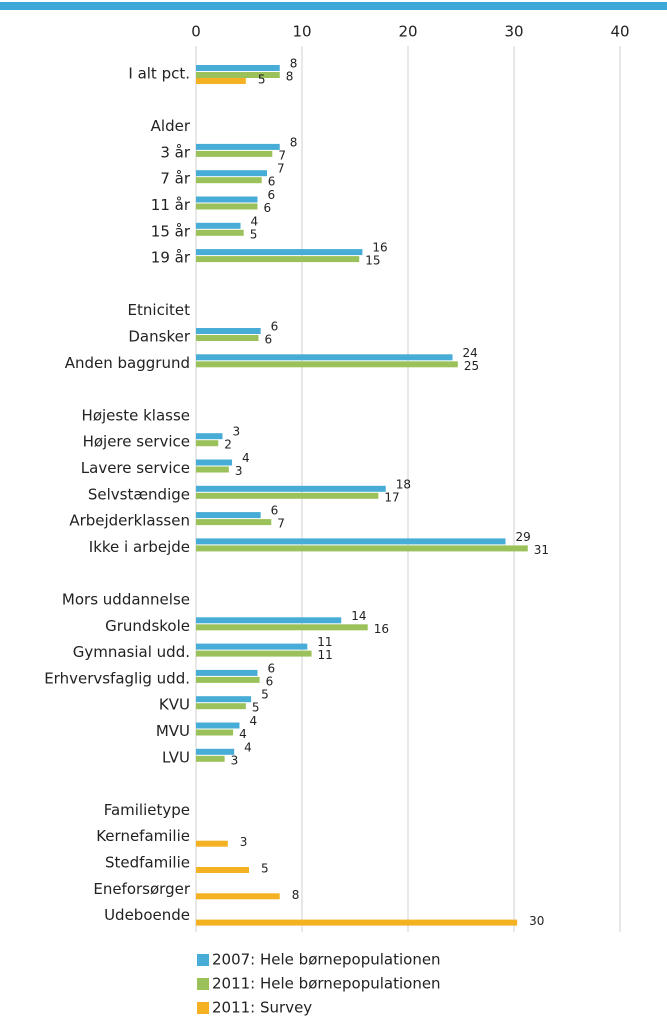 Image resolution: width=667 pixels, height=1021 pixels. I want to click on data-label: 2, so click(228, 445).